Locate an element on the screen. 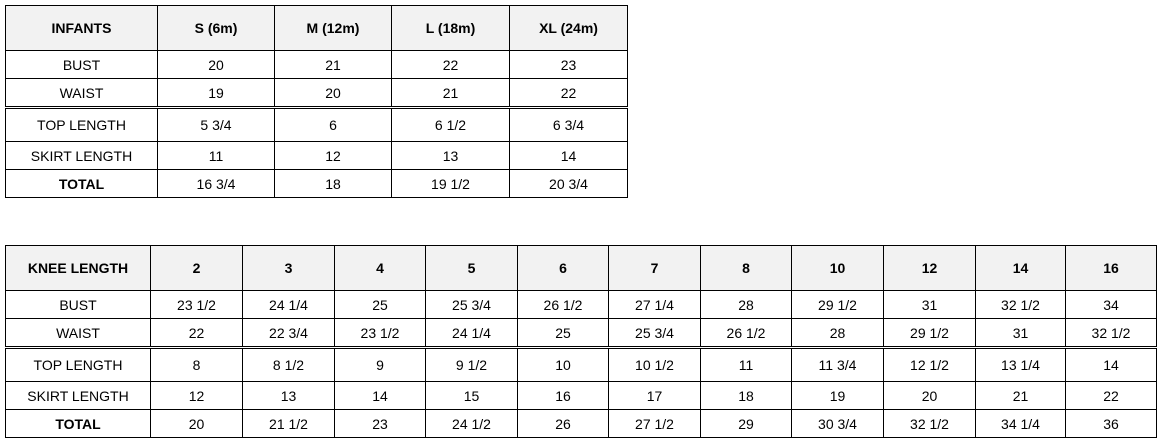 The image size is (1165, 447). table-row: BUST 20 21 22 23 is located at coordinates (316, 64).